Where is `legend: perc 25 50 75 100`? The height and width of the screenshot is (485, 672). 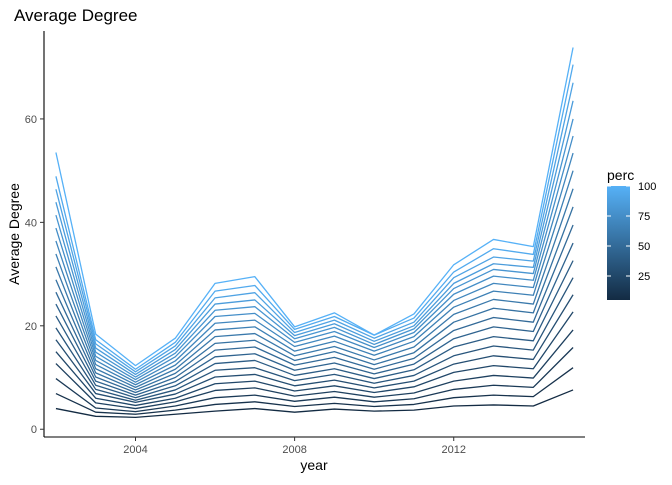
legend: perc 25 50 75 100 is located at coordinates (631, 233).